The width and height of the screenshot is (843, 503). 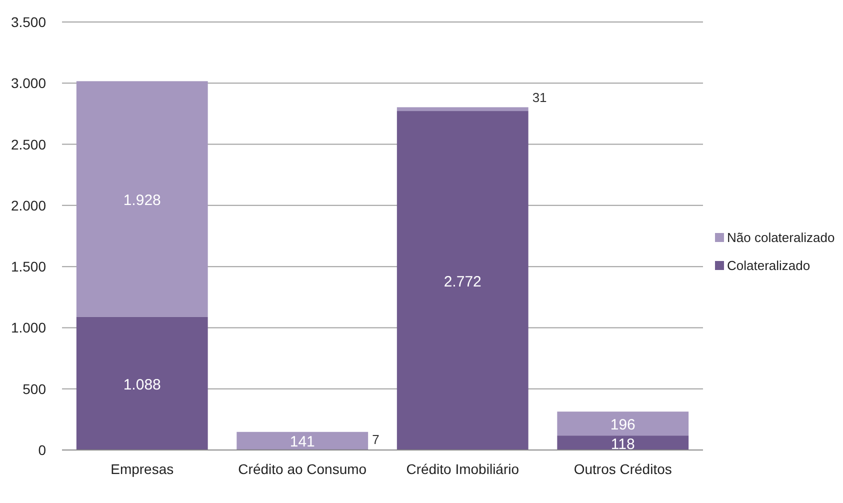 What do you see at coordinates (302, 442) in the screenshot?
I see `data-label: 141` at bounding box center [302, 442].